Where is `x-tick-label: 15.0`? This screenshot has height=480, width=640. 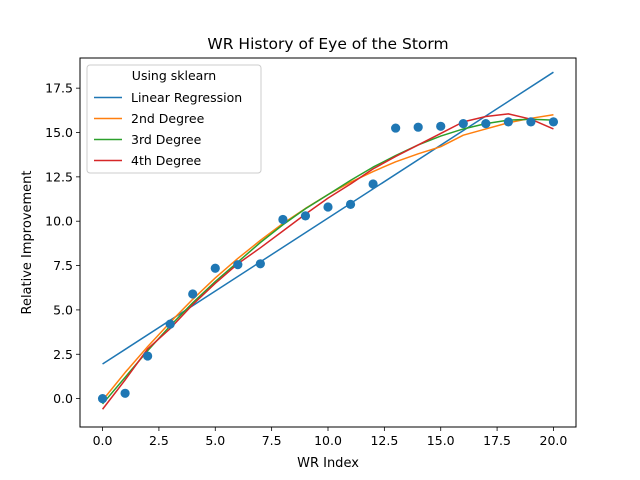 x-tick-label: 15.0 is located at coordinates (441, 440).